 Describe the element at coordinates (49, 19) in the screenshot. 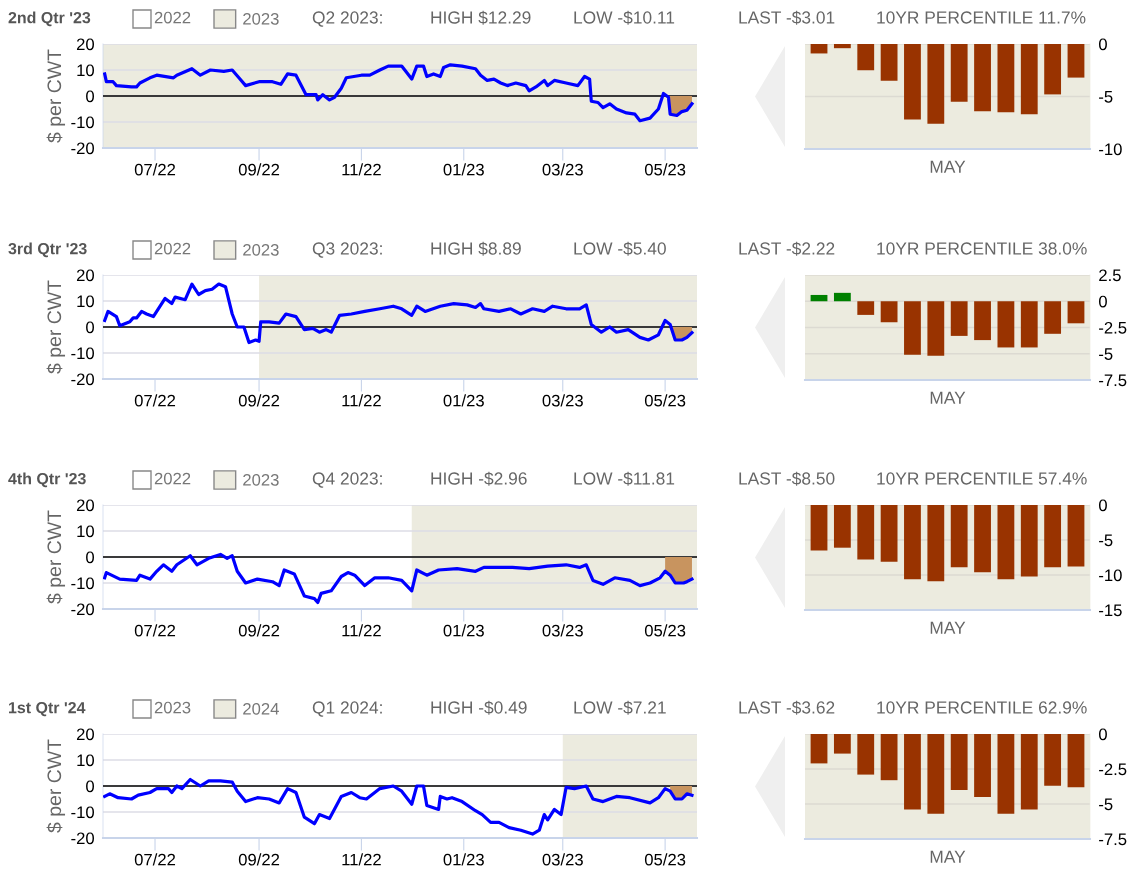

I see `chart-title: 2nd Qtr '23` at that location.